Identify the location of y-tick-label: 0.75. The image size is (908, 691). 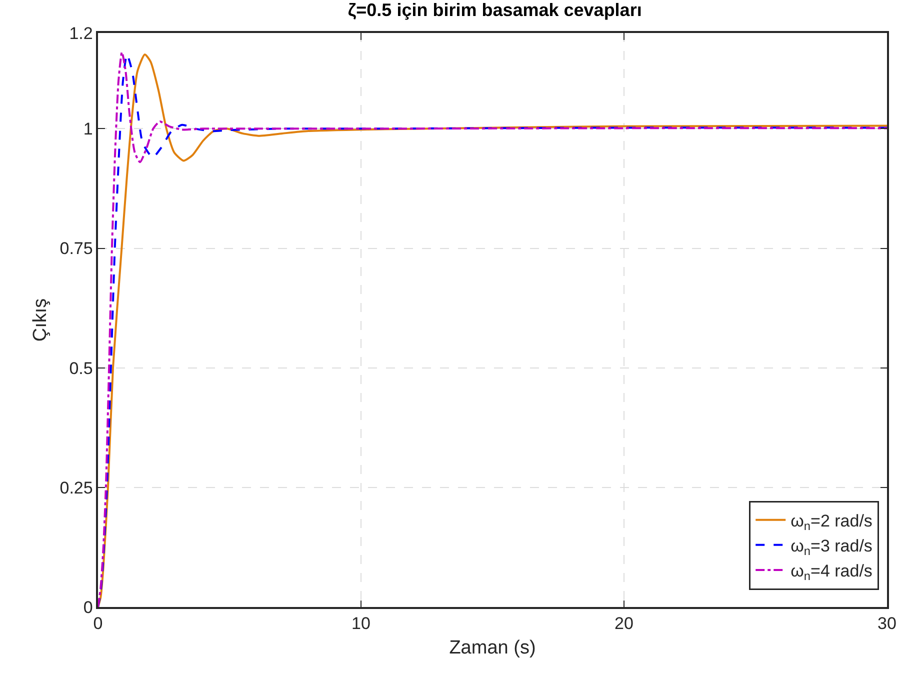
(76, 248).